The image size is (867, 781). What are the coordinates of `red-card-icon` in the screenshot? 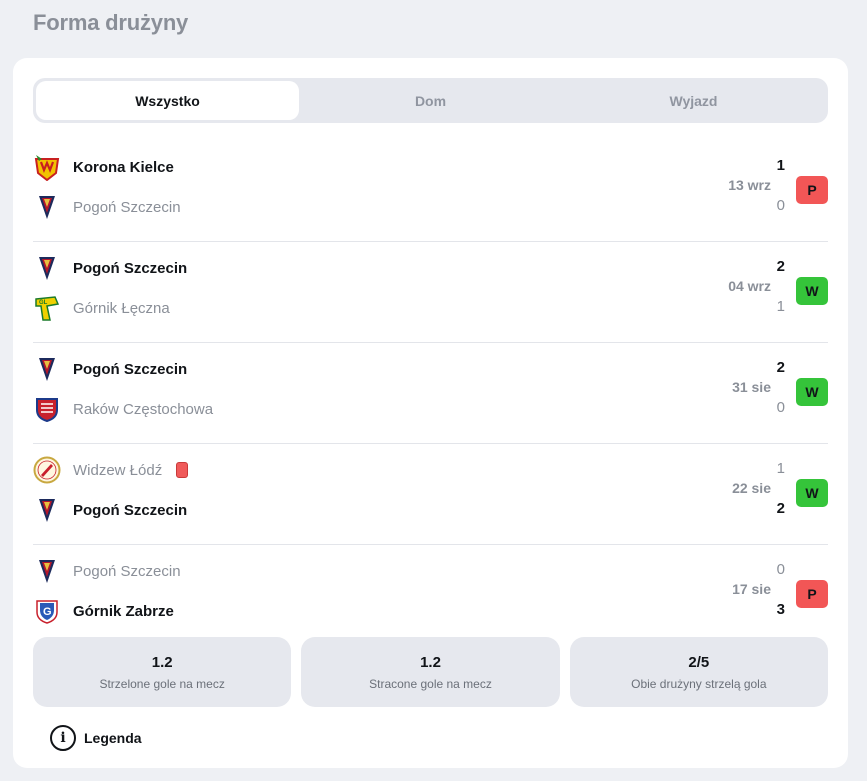 It's located at (182, 470).